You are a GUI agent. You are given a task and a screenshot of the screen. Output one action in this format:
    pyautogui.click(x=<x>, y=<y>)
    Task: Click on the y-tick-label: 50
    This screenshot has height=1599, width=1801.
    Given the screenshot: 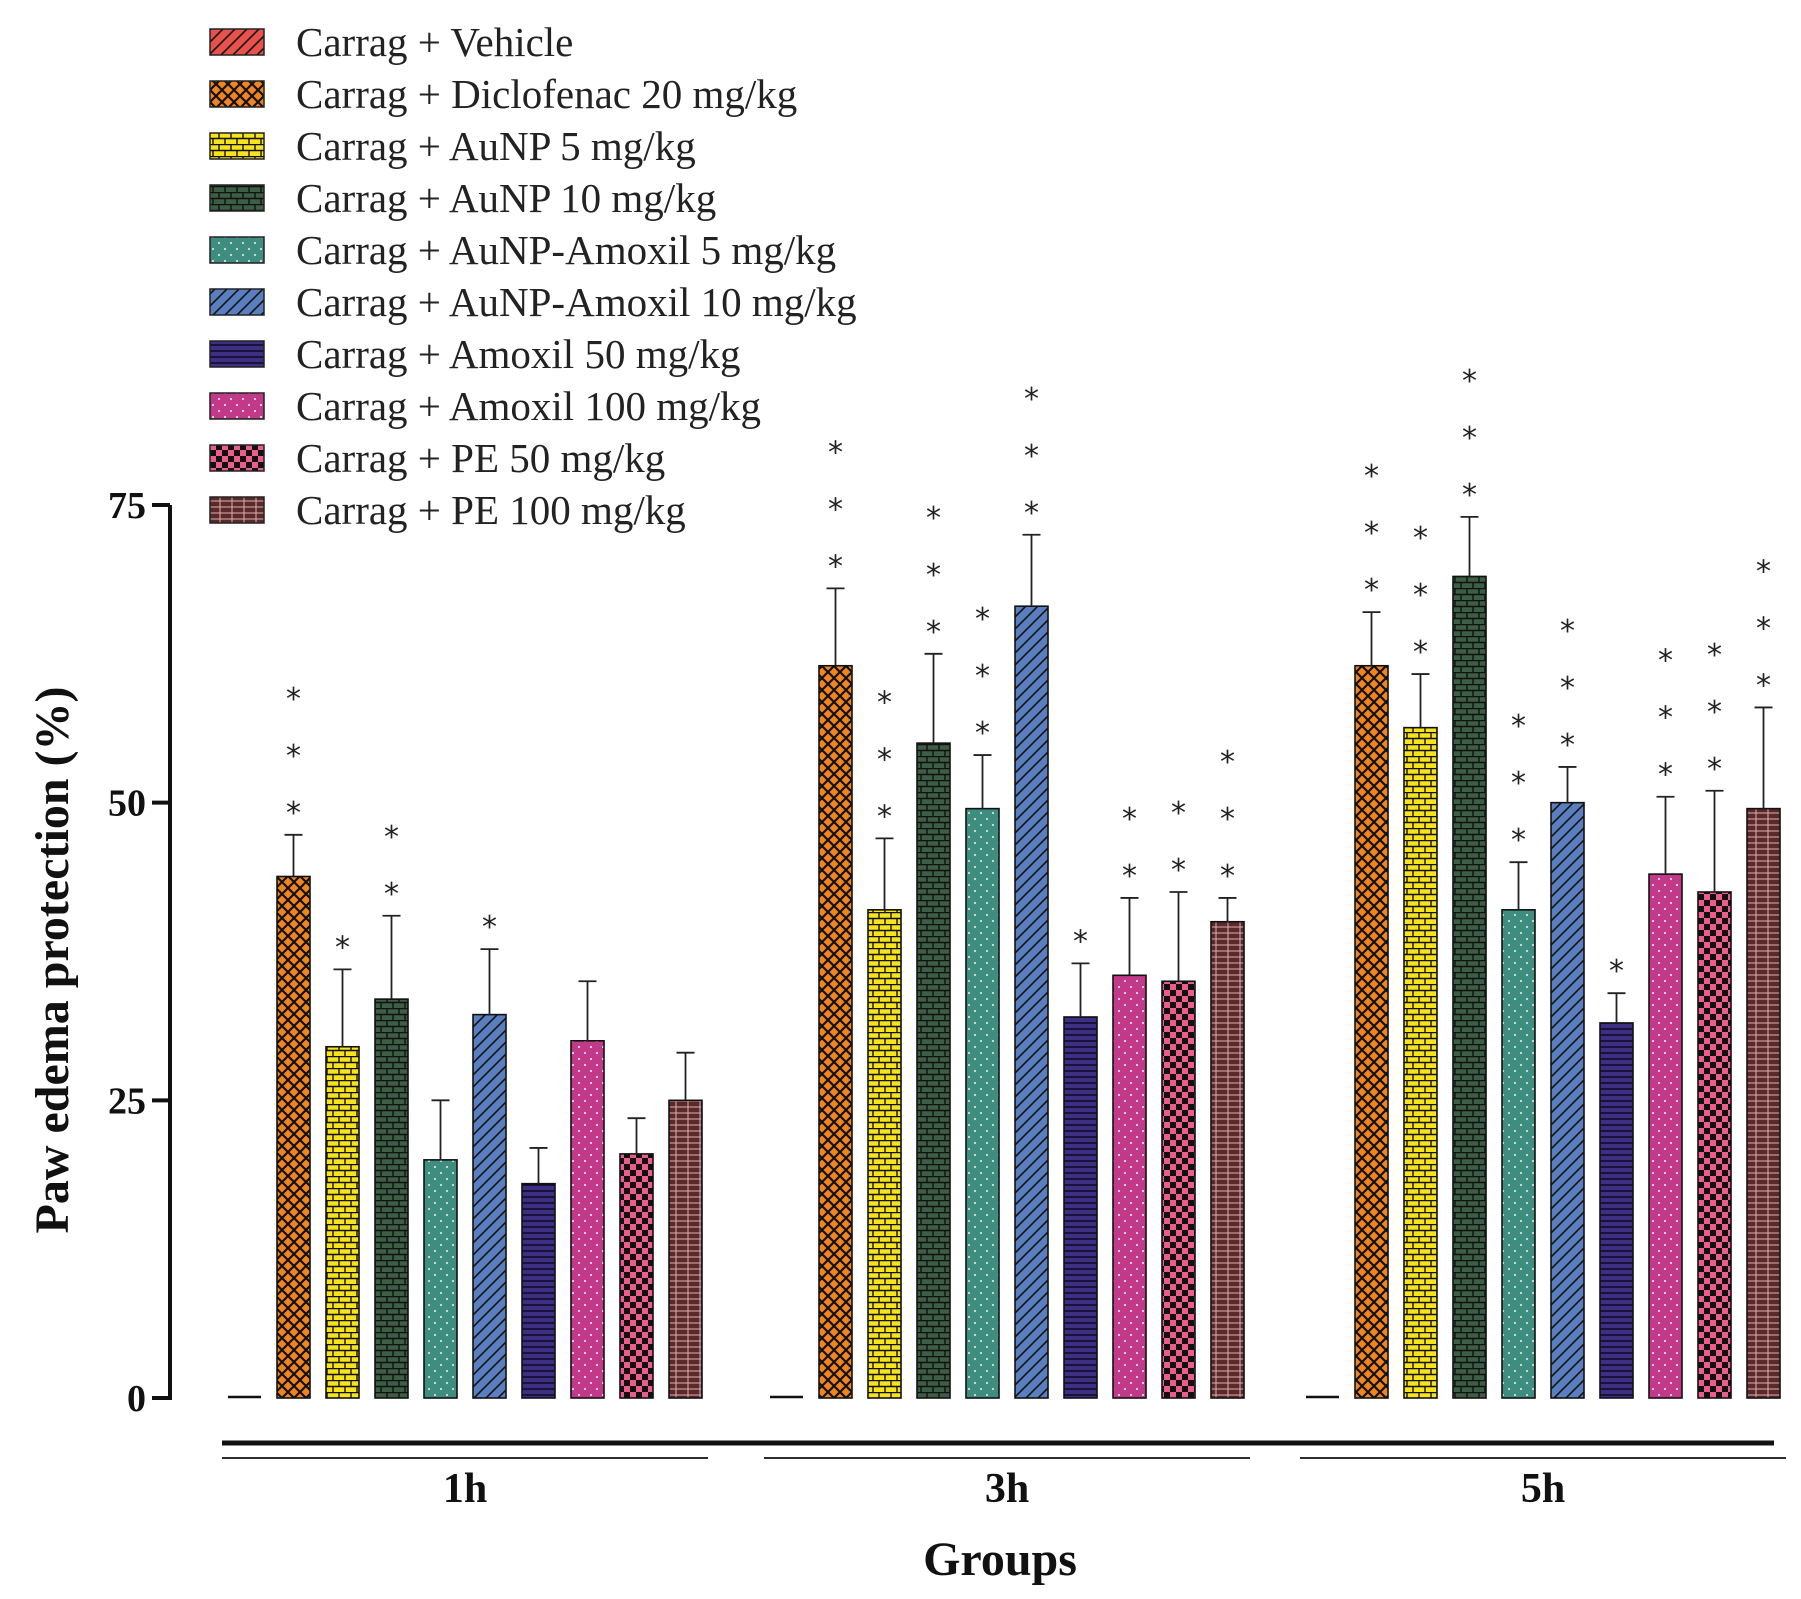 What is the action you would take?
    pyautogui.click(x=127, y=804)
    